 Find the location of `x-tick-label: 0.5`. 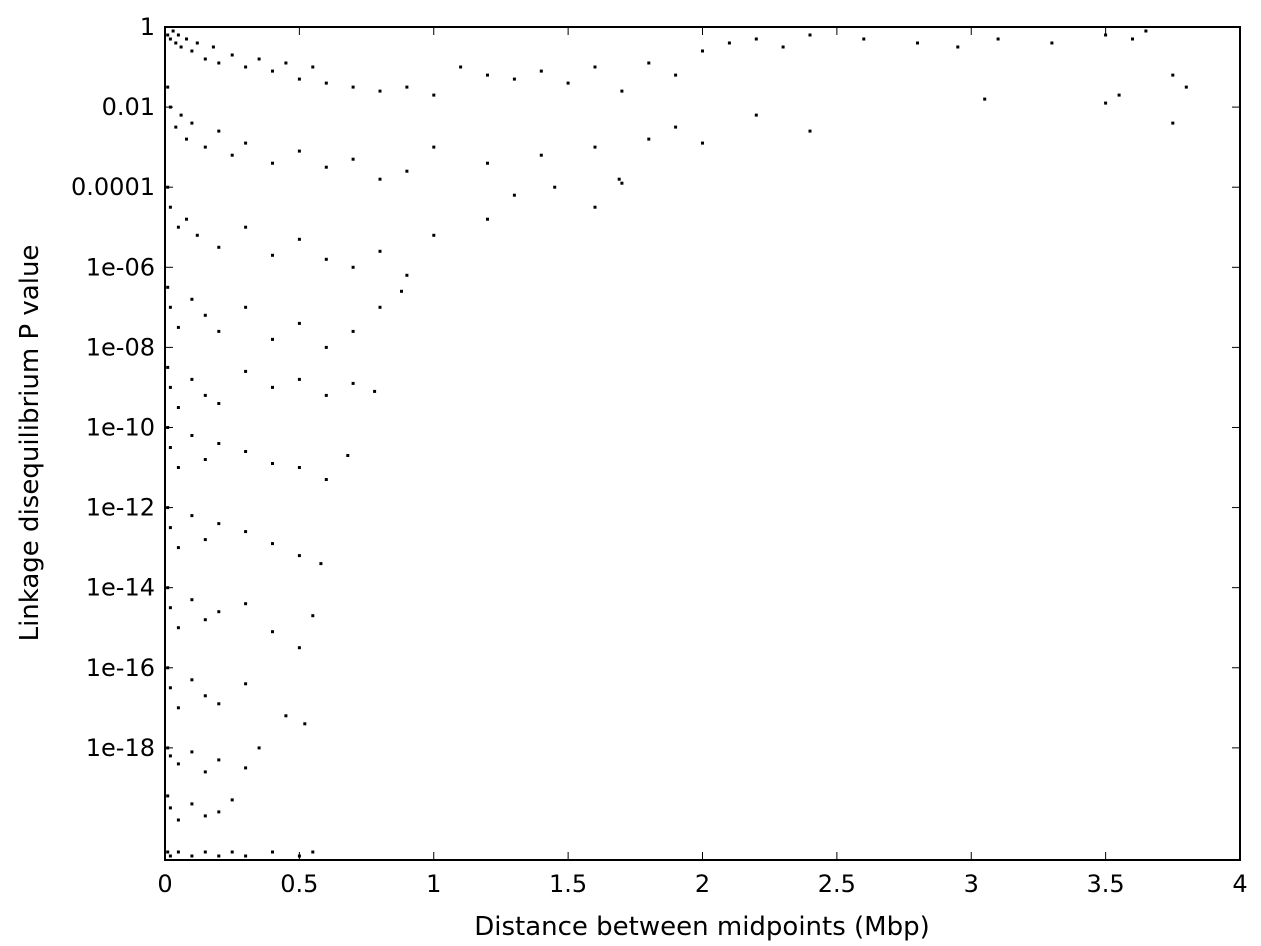

x-tick-label: 0.5 is located at coordinates (299, 884).